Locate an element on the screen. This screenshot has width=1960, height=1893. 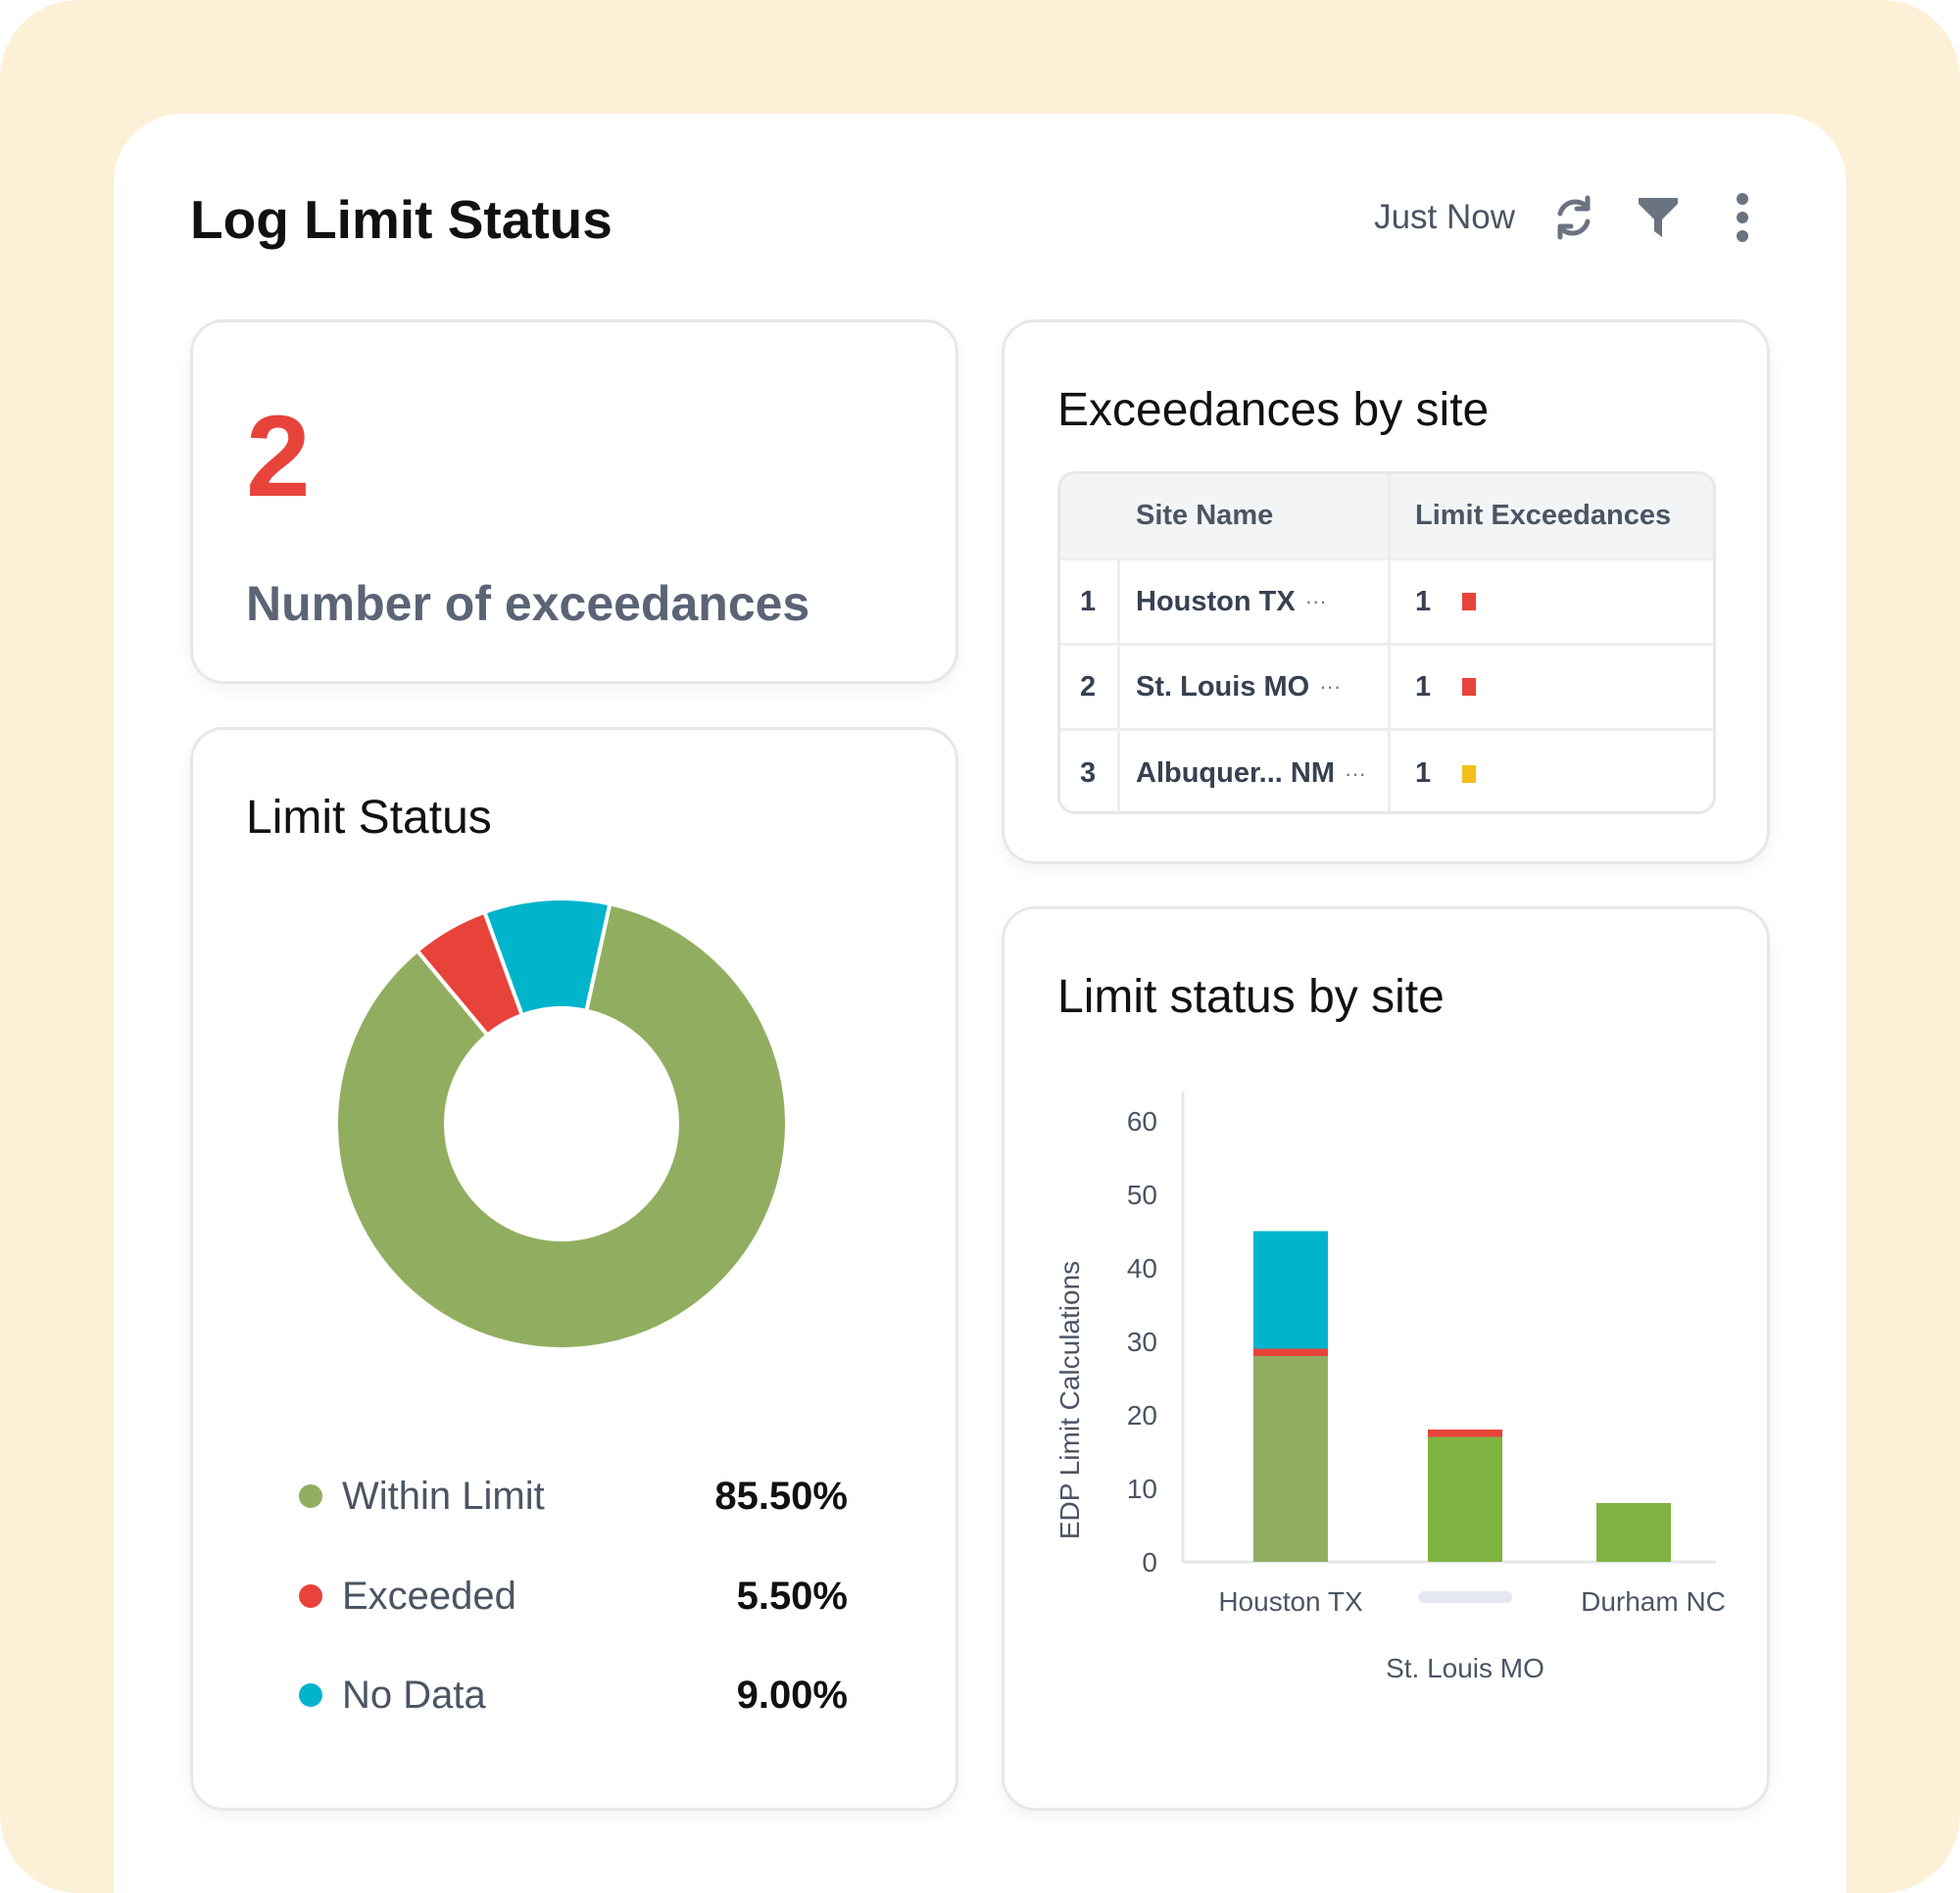
site-name-cell: Houston TX ··· is located at coordinates (1231, 601).